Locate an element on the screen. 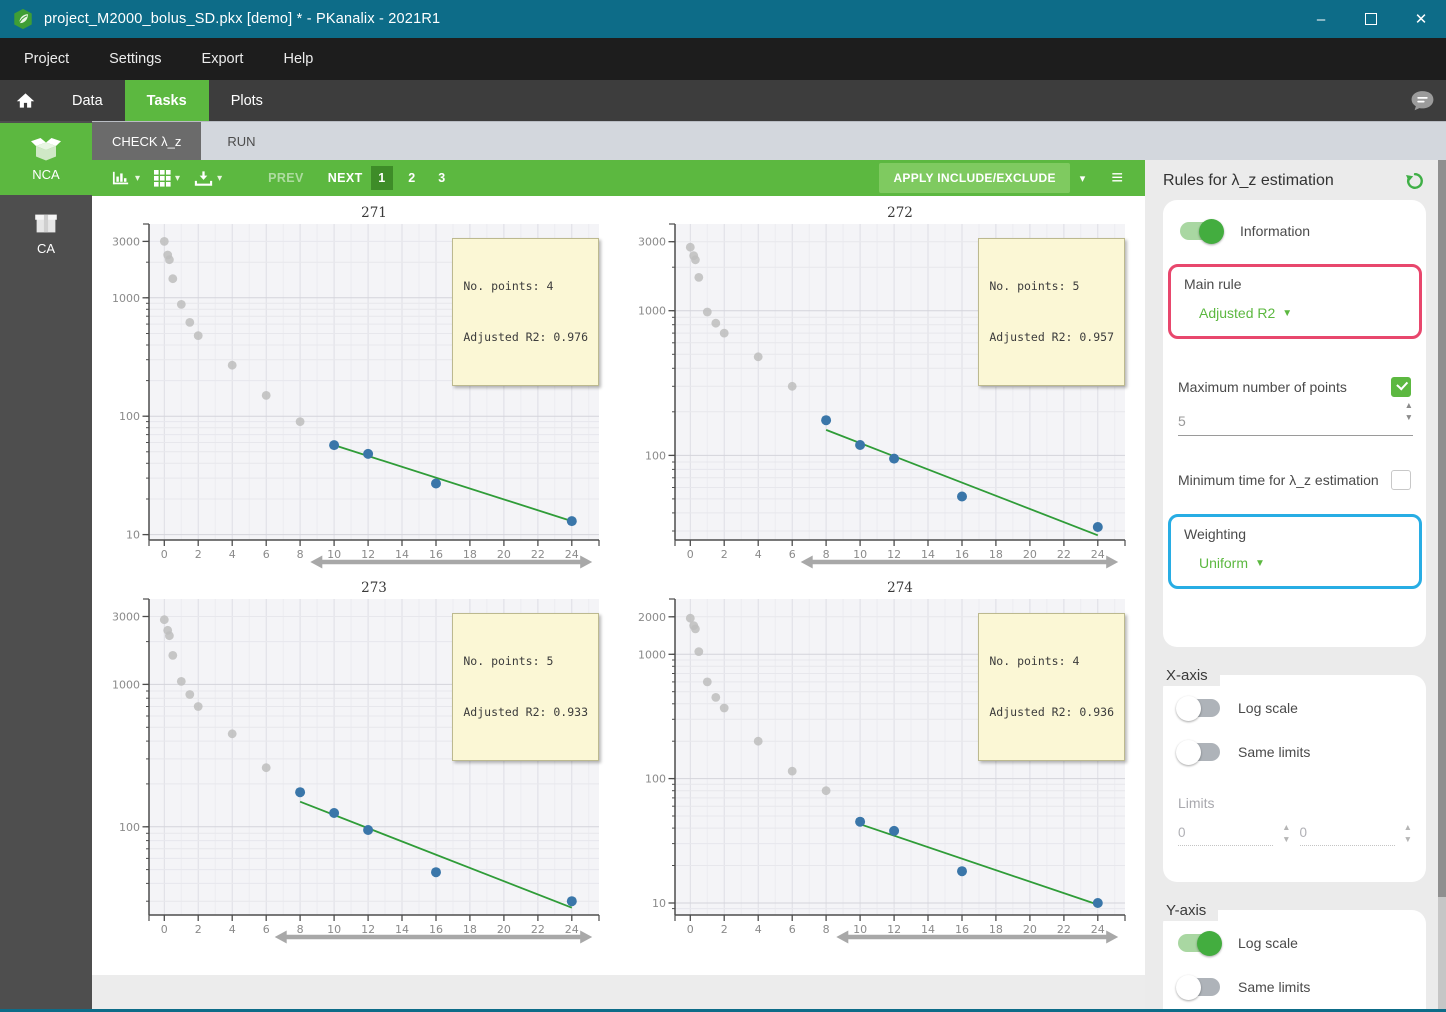 This screenshot has width=1446, height=1012. main-rule-value: Adjusted R2 is located at coordinates (1237, 313).